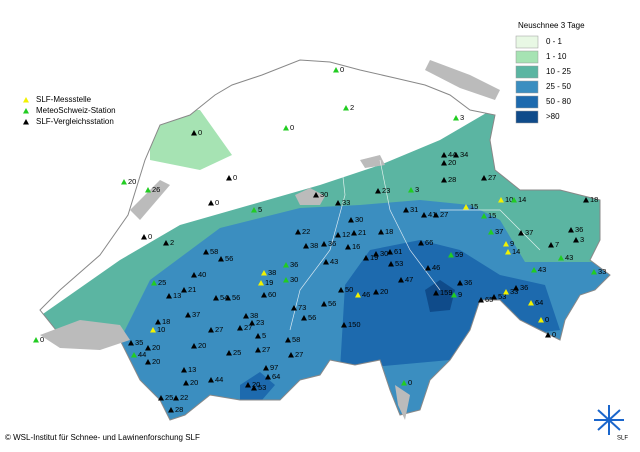  I want to click on station-value: 50, so click(349, 289).